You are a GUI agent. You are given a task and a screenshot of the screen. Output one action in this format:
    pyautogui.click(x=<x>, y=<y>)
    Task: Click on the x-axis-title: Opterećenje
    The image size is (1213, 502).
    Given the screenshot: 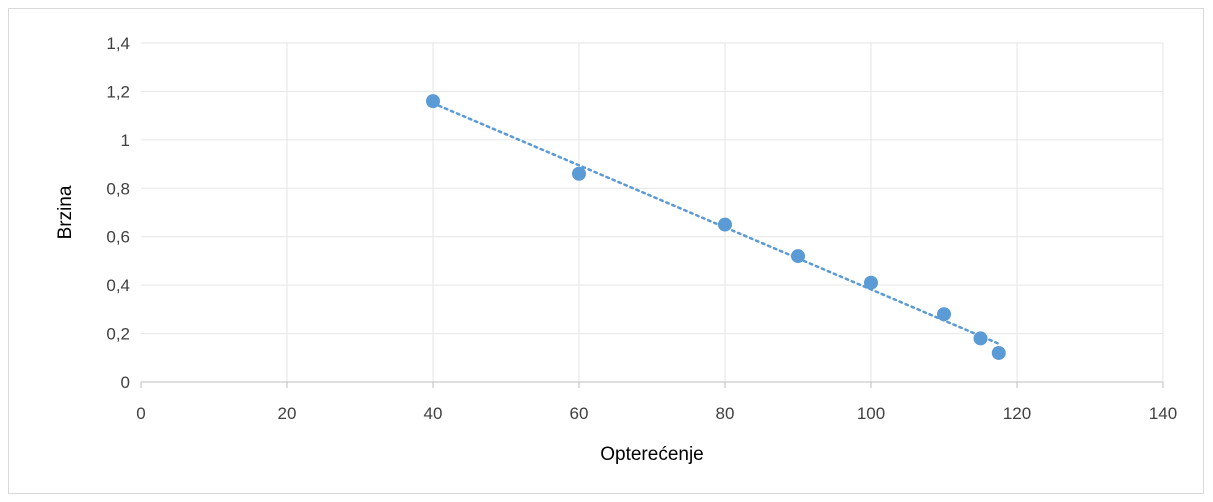 What is the action you would take?
    pyautogui.click(x=652, y=454)
    